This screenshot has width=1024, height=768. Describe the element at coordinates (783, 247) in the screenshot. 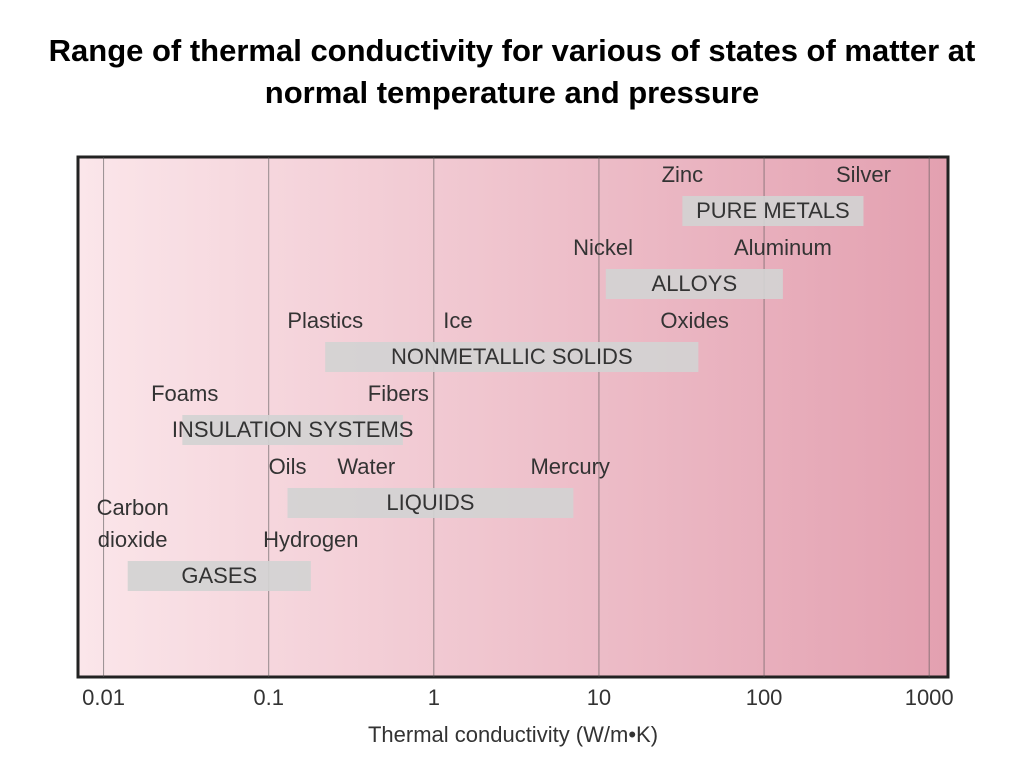

I see `material-label: Aluminum` at that location.